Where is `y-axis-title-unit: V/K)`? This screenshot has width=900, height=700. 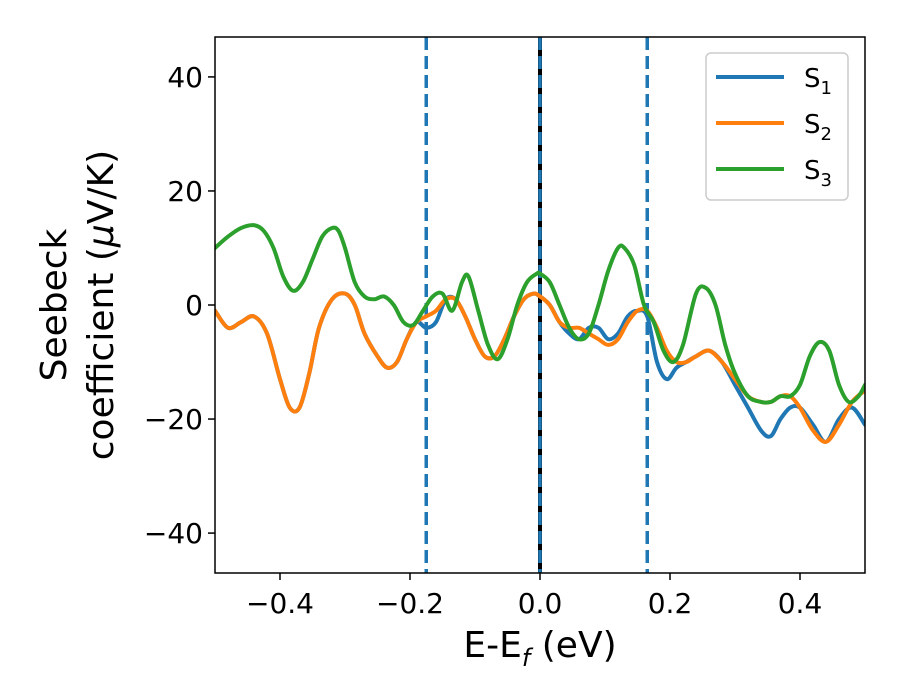
y-axis-title-unit: V/K) is located at coordinates (101, 187).